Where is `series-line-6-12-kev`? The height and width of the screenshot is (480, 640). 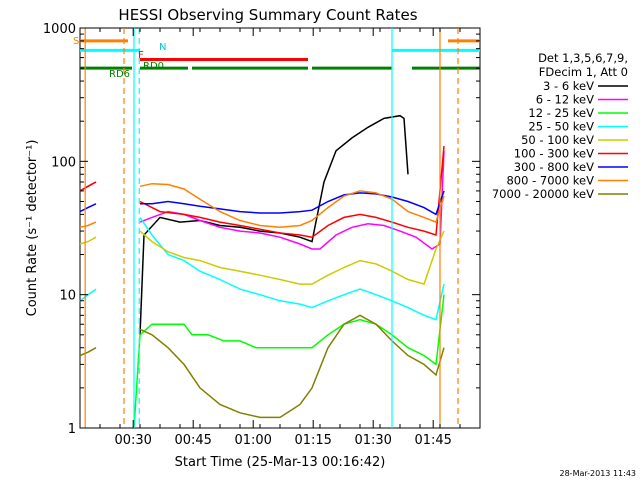 series-line-6-12-kev is located at coordinates (262, 200).